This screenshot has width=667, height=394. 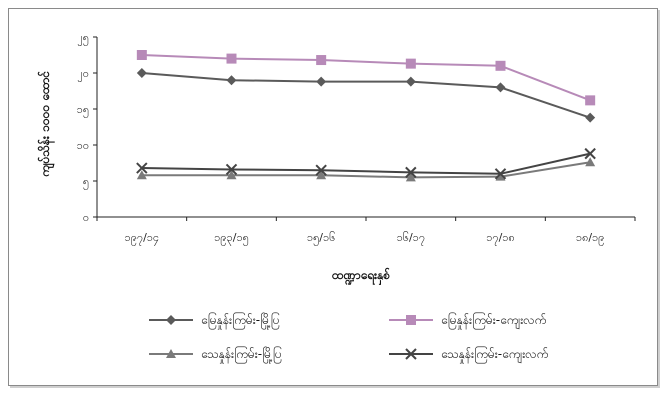 What do you see at coordinates (83, 145) in the screenshot?
I see `y-tick-label: ၁၀` at bounding box center [83, 145].